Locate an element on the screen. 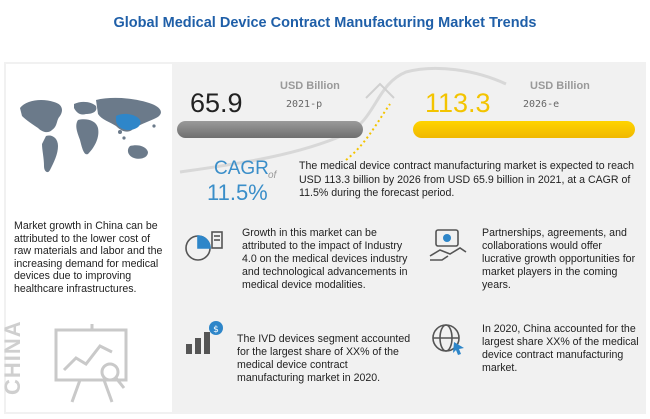  market-bar-2021 is located at coordinates (270, 129).